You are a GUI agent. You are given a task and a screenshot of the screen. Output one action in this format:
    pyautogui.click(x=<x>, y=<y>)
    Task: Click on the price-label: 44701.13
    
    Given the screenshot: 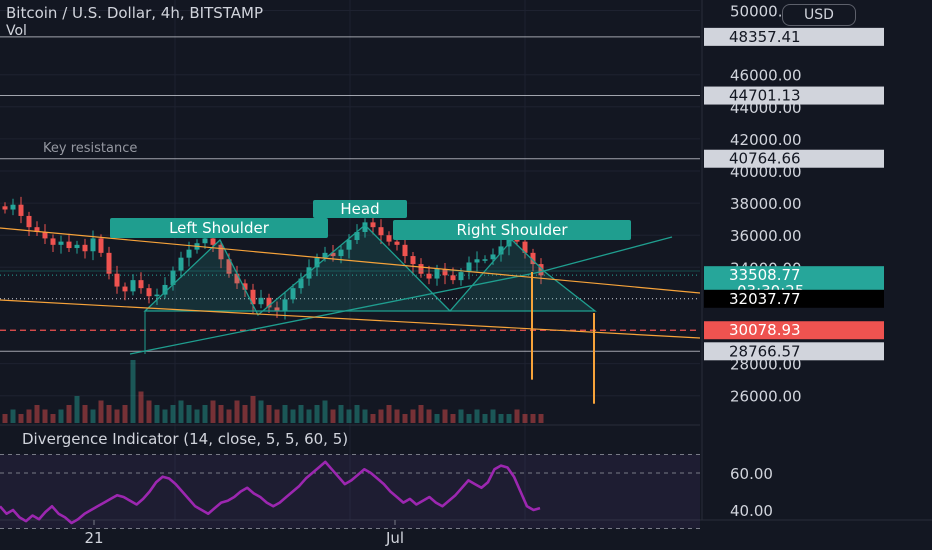 What is the action you would take?
    pyautogui.click(x=765, y=96)
    